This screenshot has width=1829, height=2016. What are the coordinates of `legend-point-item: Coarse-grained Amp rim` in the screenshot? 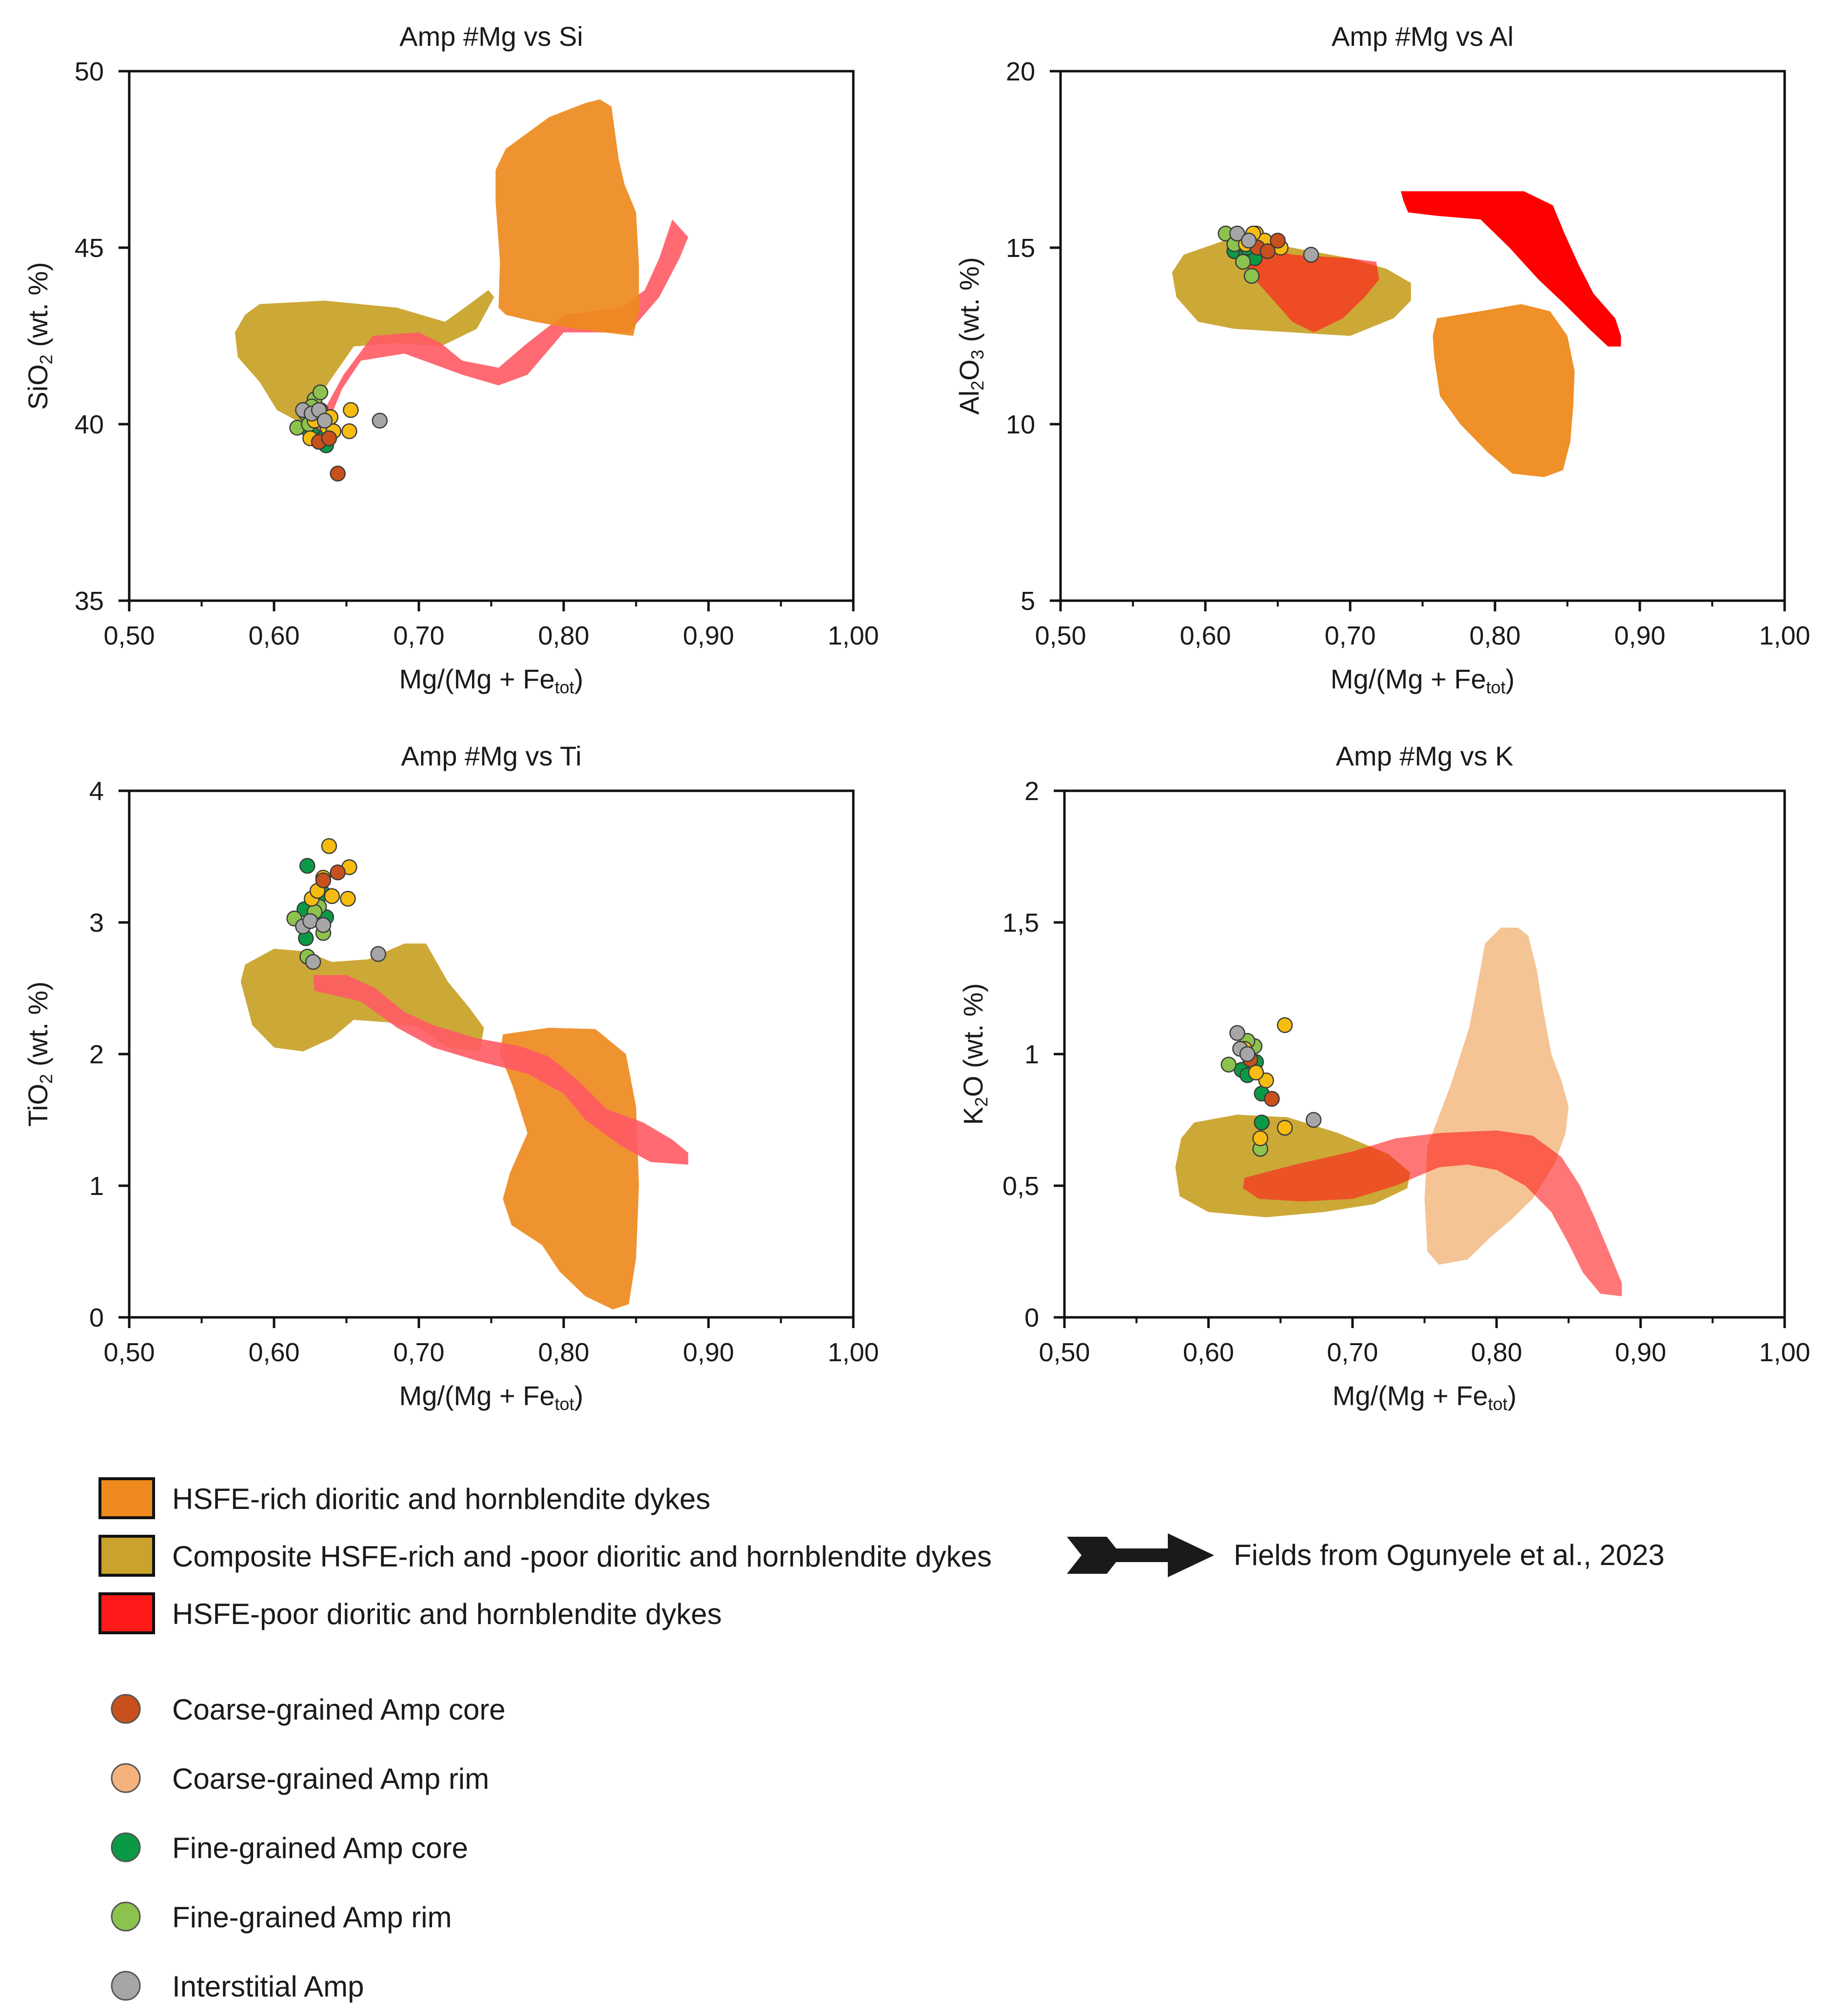 It's located at (300, 1778).